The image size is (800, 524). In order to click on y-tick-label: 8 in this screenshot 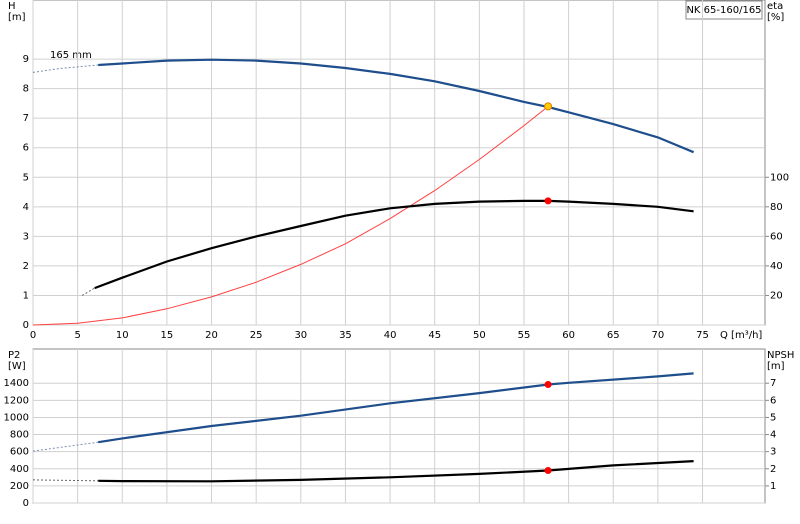, I will do `click(26, 89)`.